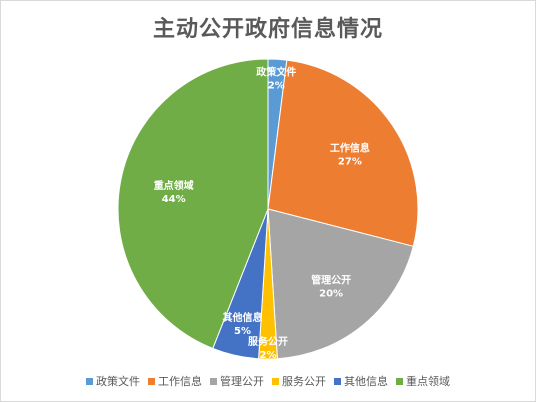 This screenshot has width=536, height=402. What do you see at coordinates (118, 381) in the screenshot?
I see `legend-label: 政策文件` at bounding box center [118, 381].